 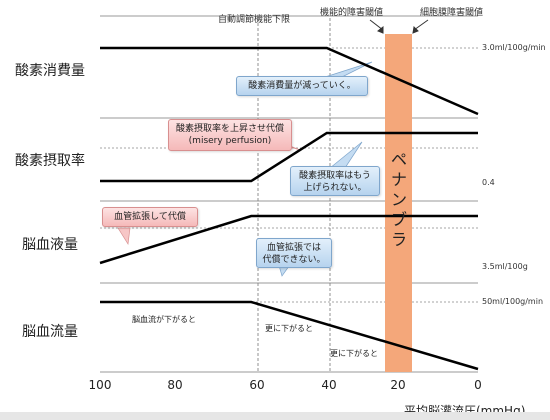 What do you see at coordinates (230, 135) in the screenshot?
I see `callout-extraction: 酸素摂取率を上昇させ代償 (misery perfusion)` at bounding box center [230, 135].